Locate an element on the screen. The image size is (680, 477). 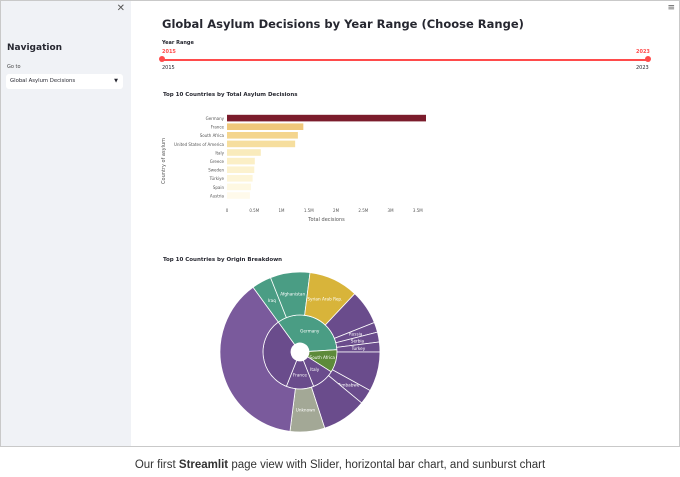
goto-label: Go to is located at coordinates (14, 67).